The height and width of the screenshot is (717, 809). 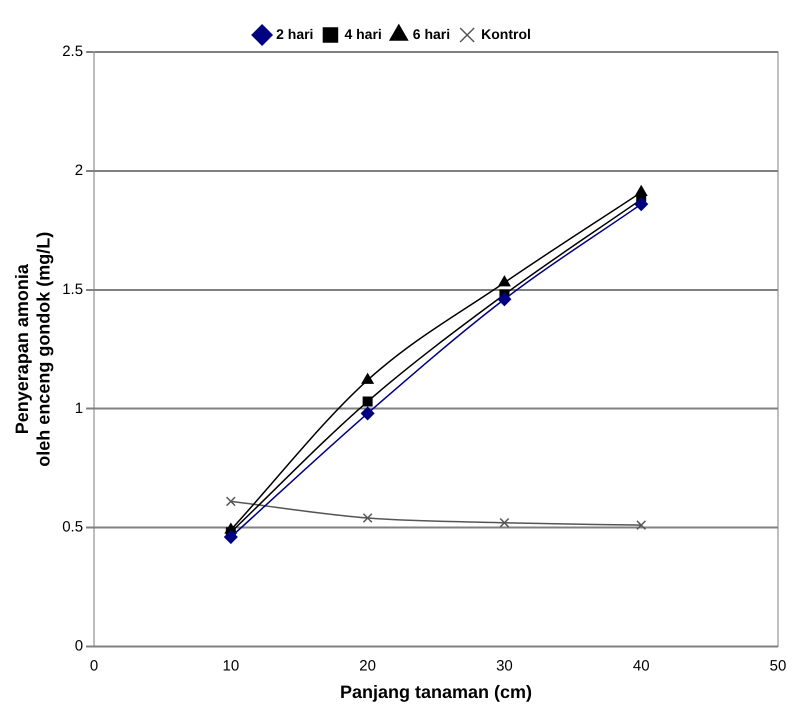 What do you see at coordinates (295, 34) in the screenshot?
I see `legend-label: 2 hari` at bounding box center [295, 34].